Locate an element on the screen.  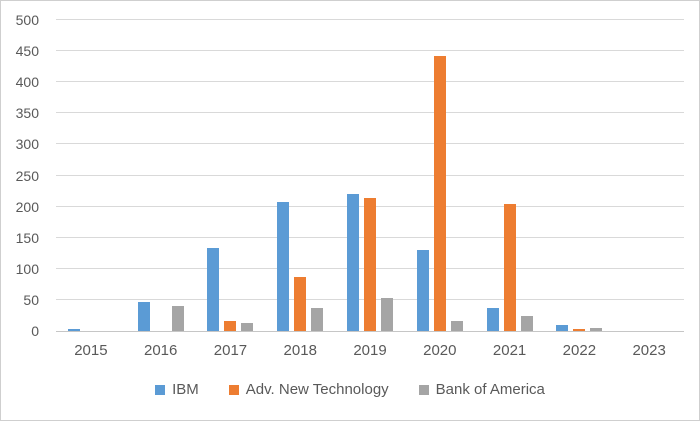
y-axis-tick-label: 250 is located at coordinates (27, 175).